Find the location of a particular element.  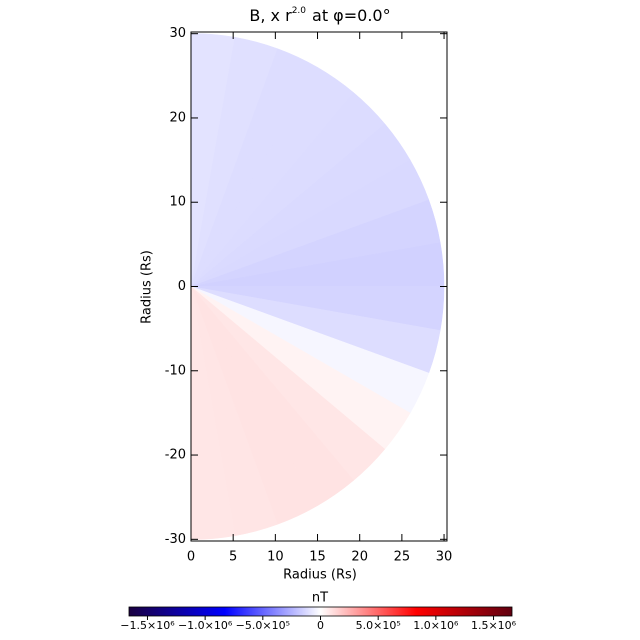

colorbar-tick-label: −1.5×10⁶ is located at coordinates (147, 625).